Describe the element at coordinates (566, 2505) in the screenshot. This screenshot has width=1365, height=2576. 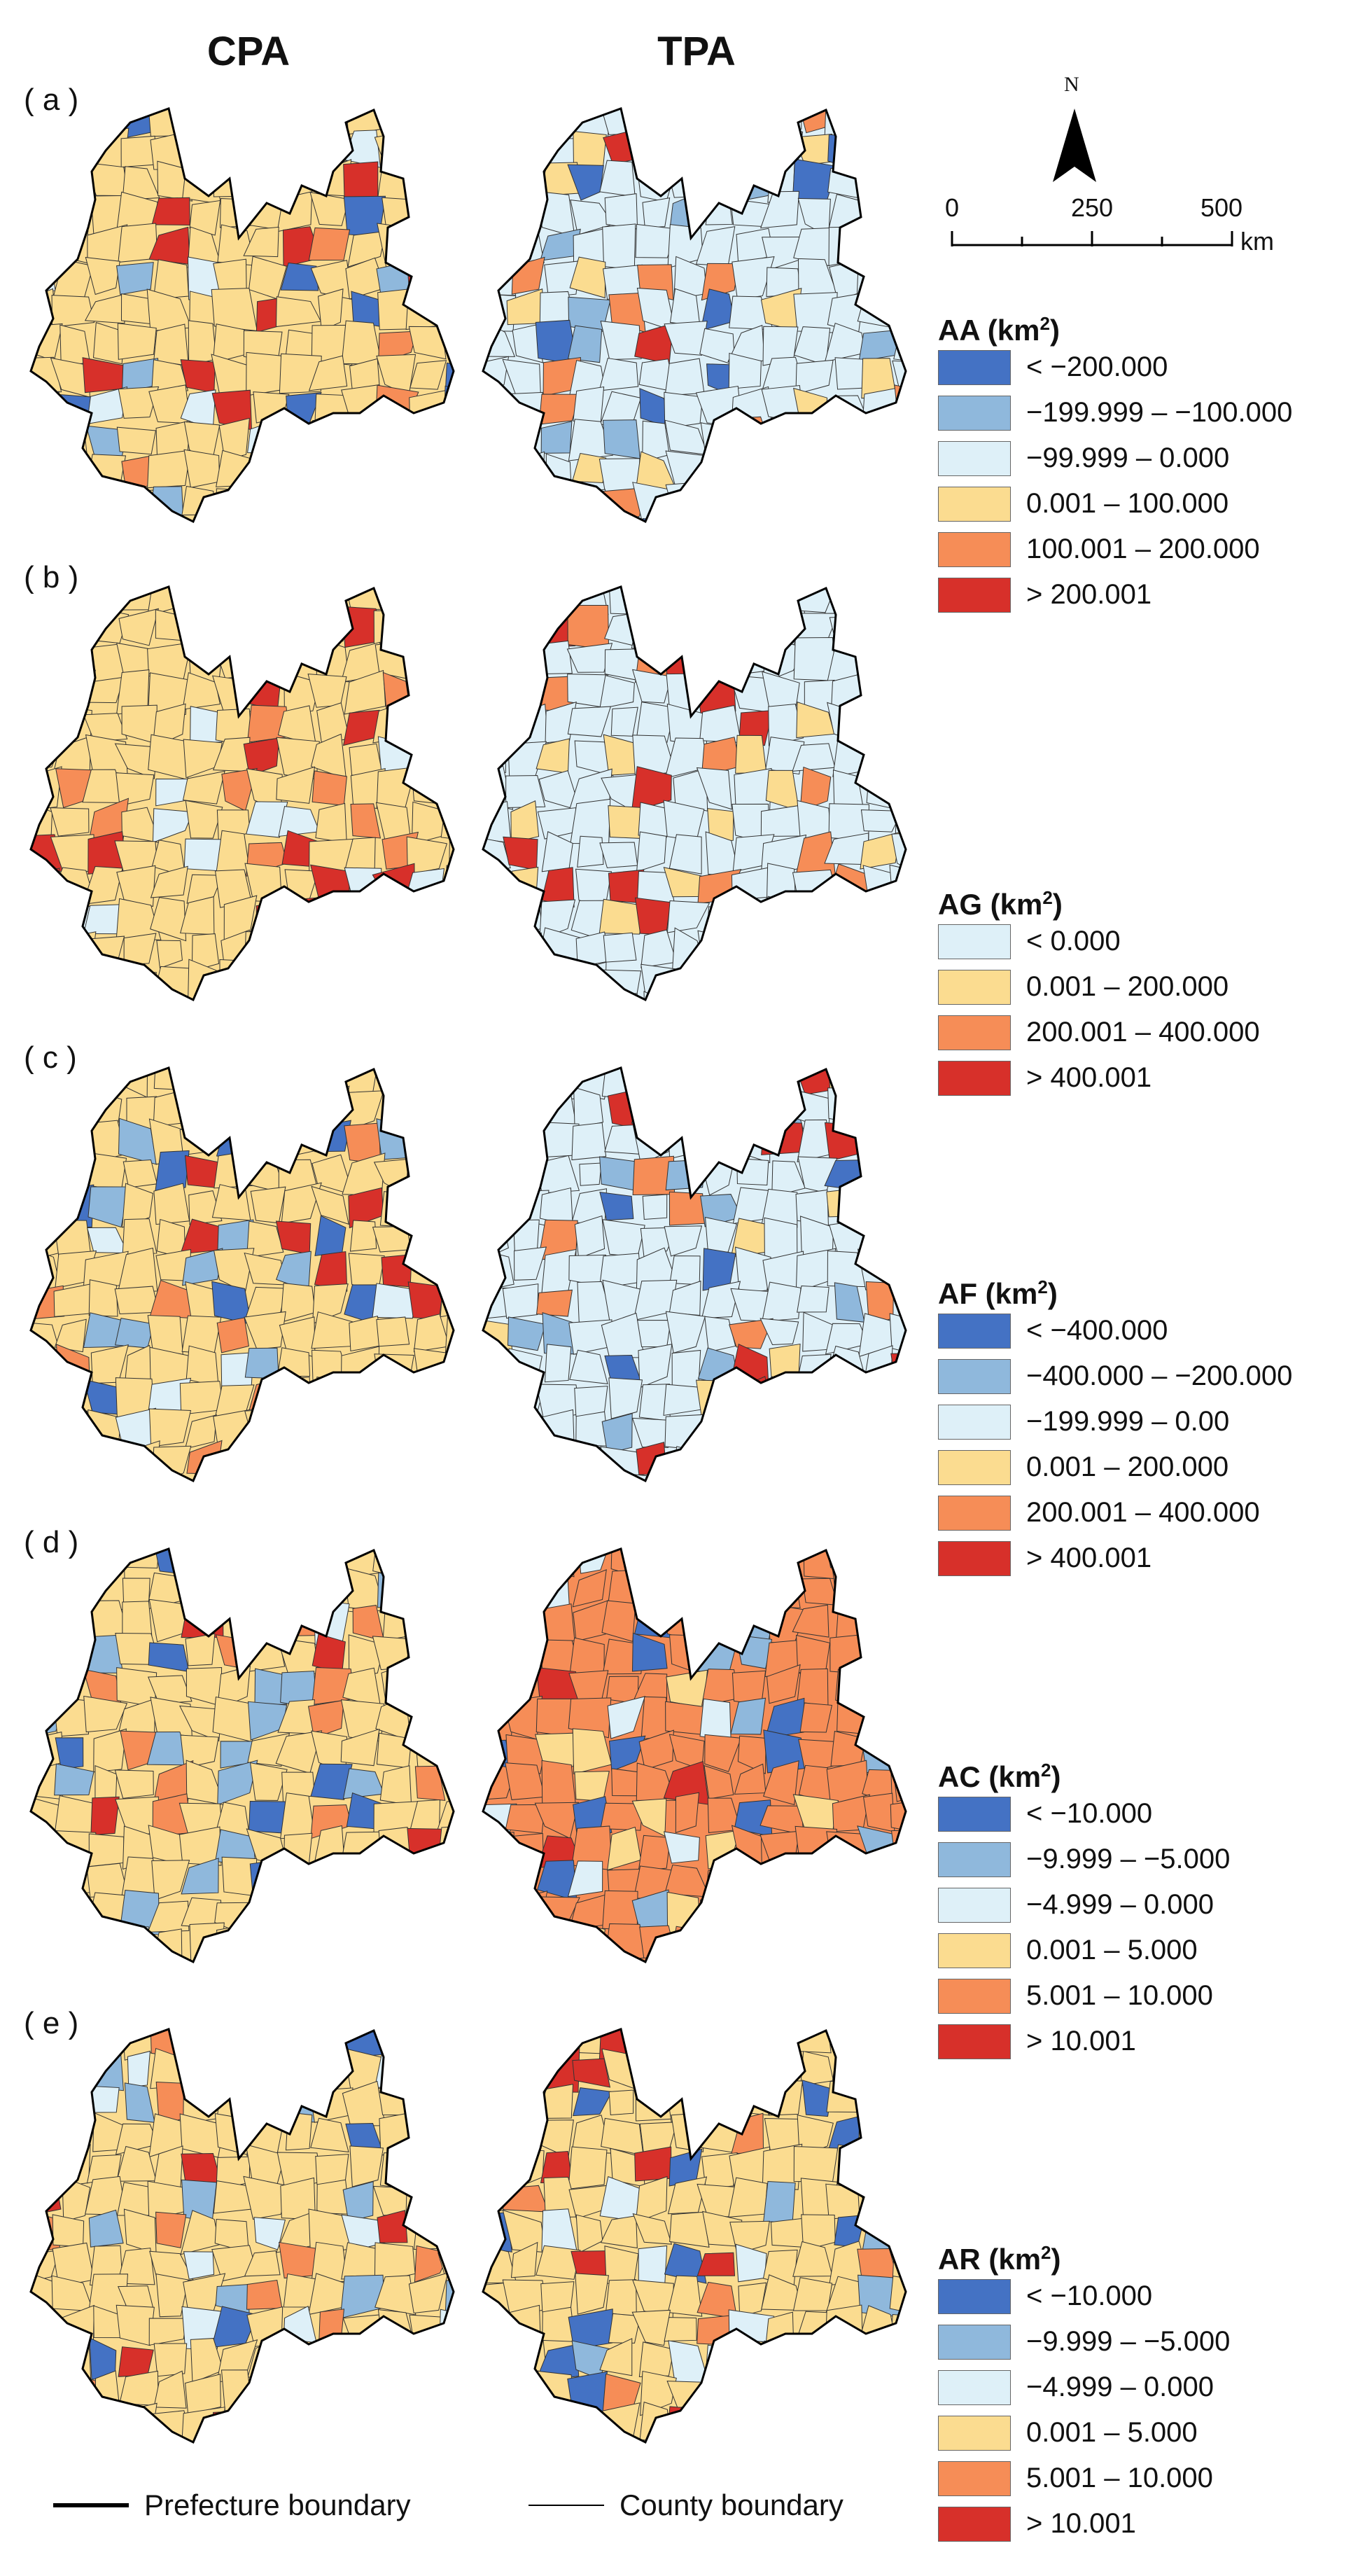
I see `county-line-sample` at that location.